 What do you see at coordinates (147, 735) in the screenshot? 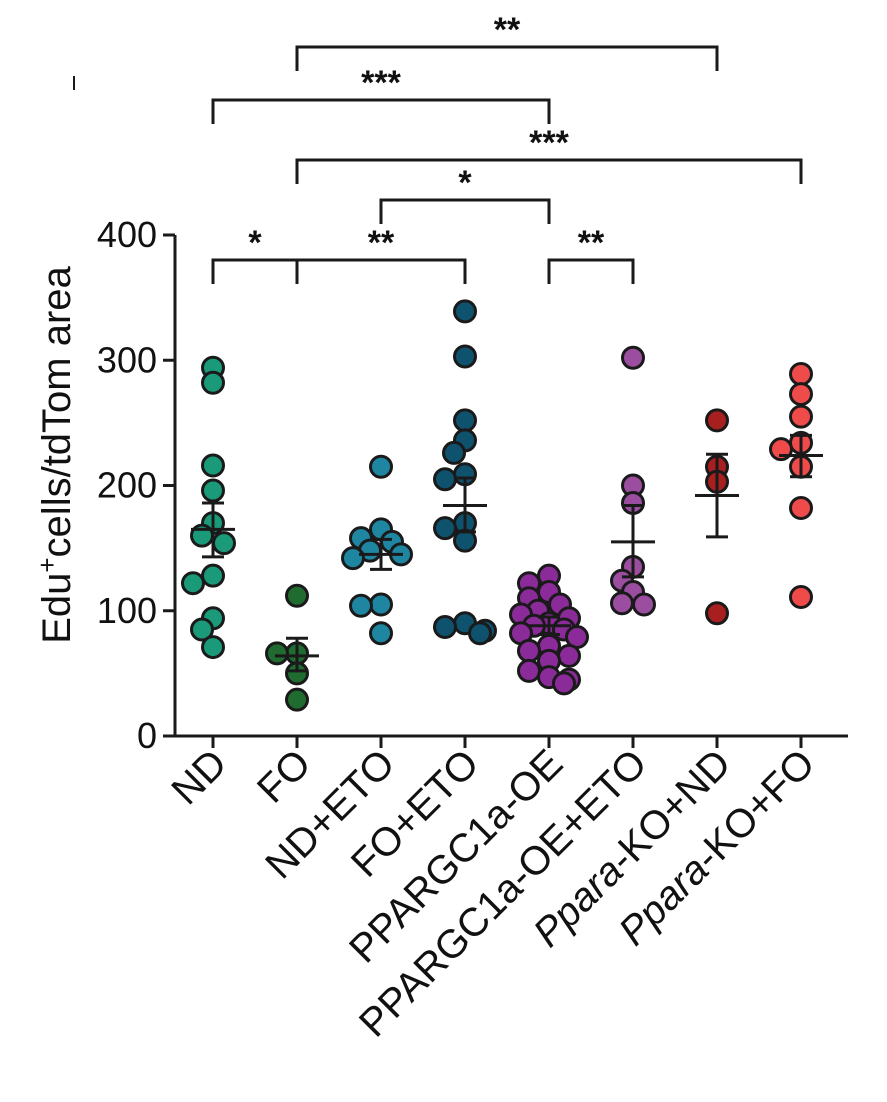
I see `y-tick-label: 0` at bounding box center [147, 735].